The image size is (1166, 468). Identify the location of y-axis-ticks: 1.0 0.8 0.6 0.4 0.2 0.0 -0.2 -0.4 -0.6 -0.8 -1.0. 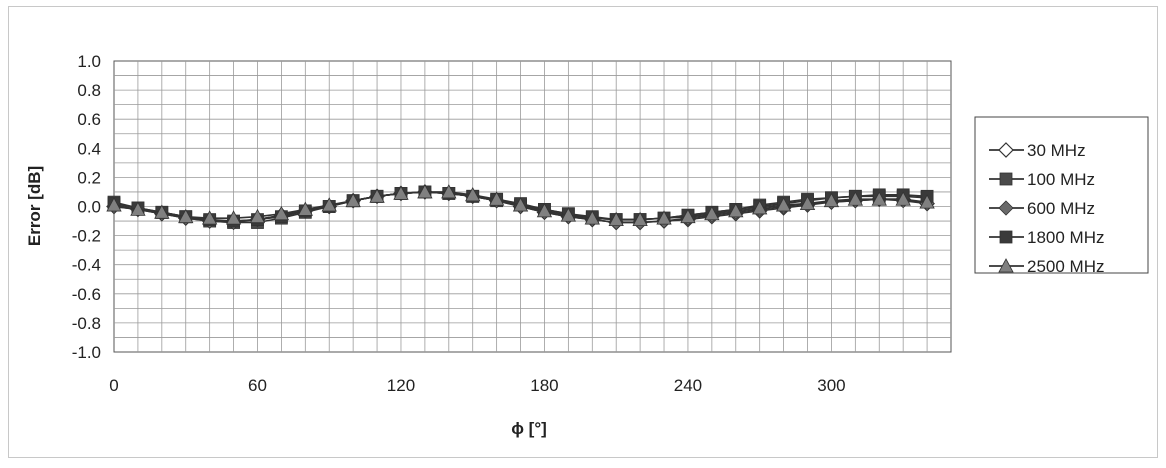
(86, 207).